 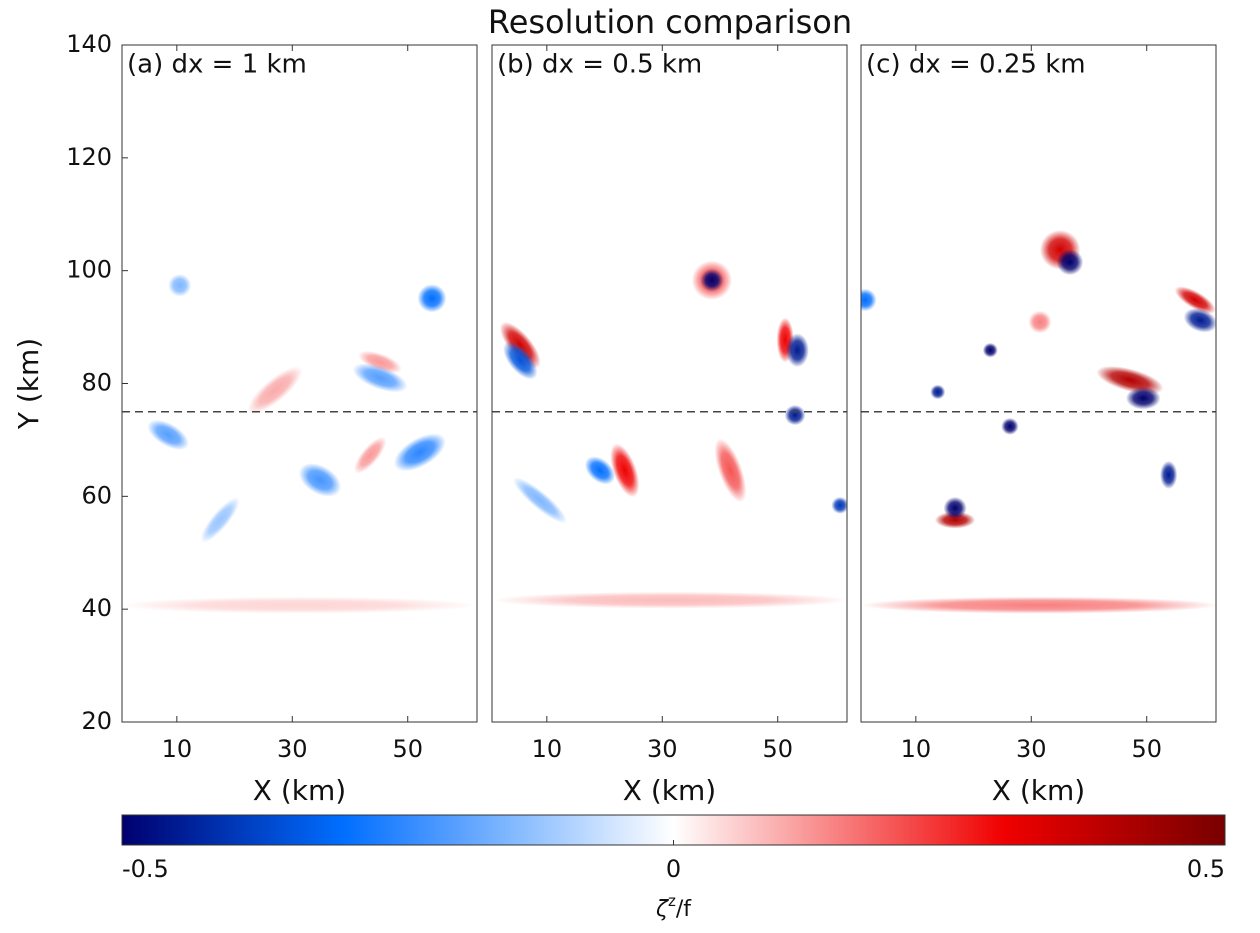 I want to click on colorbar-label-symbol: ζ, so click(x=662, y=909).